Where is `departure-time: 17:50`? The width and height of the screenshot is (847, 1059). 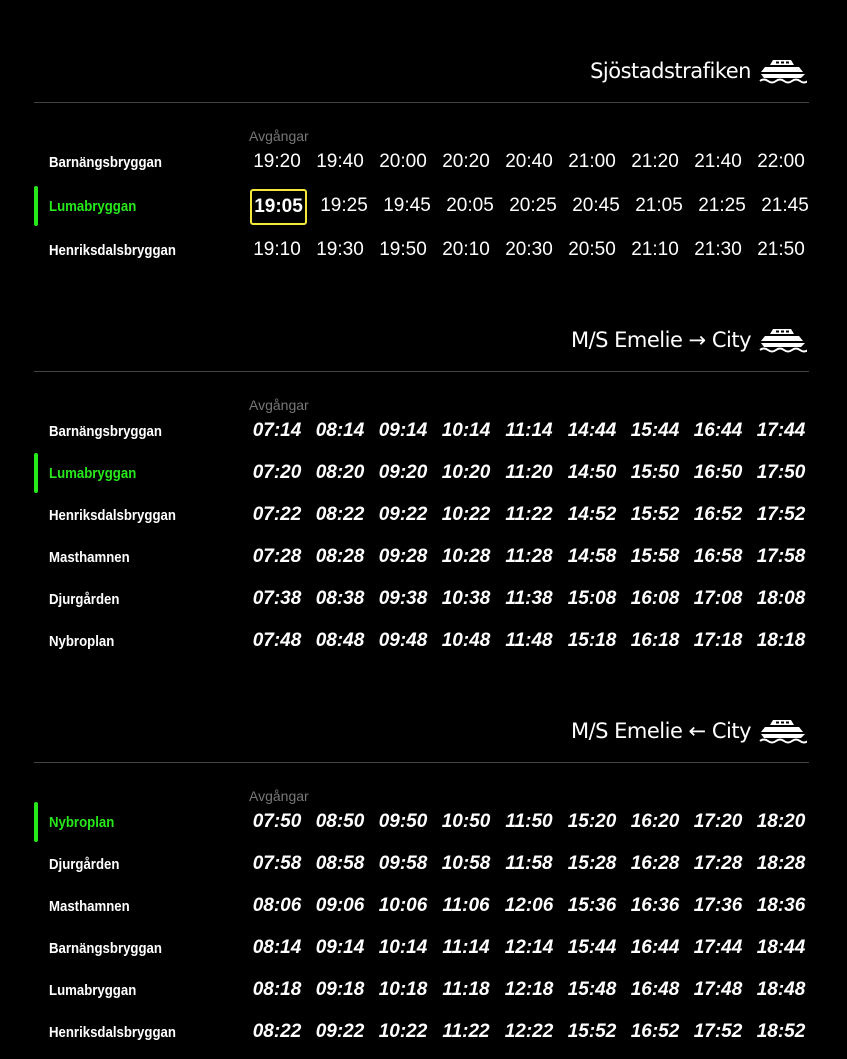
departure-time: 17:50 is located at coordinates (781, 472).